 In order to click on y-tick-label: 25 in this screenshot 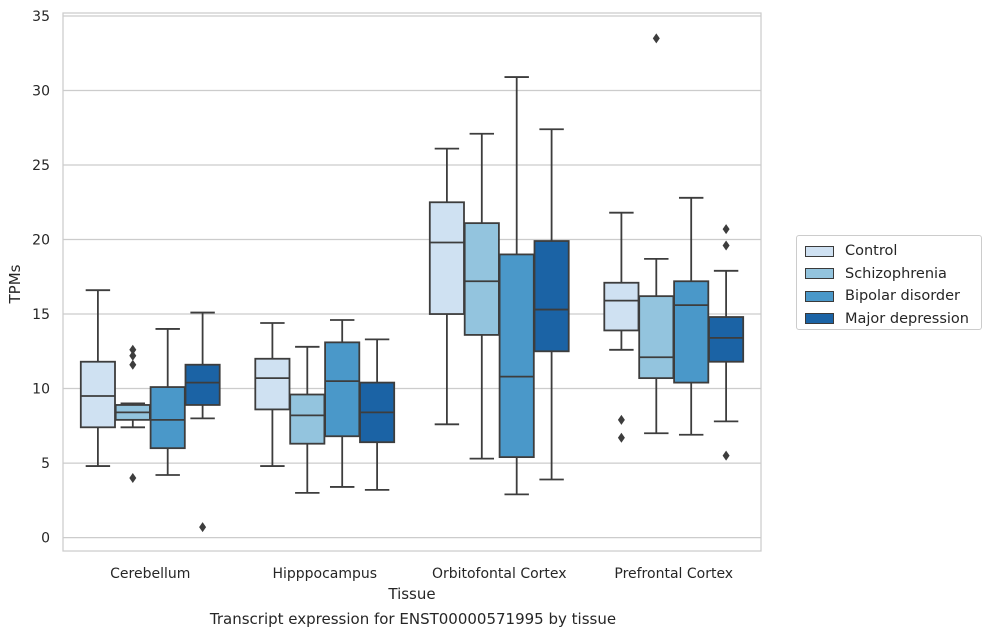, I will do `click(41, 166)`.